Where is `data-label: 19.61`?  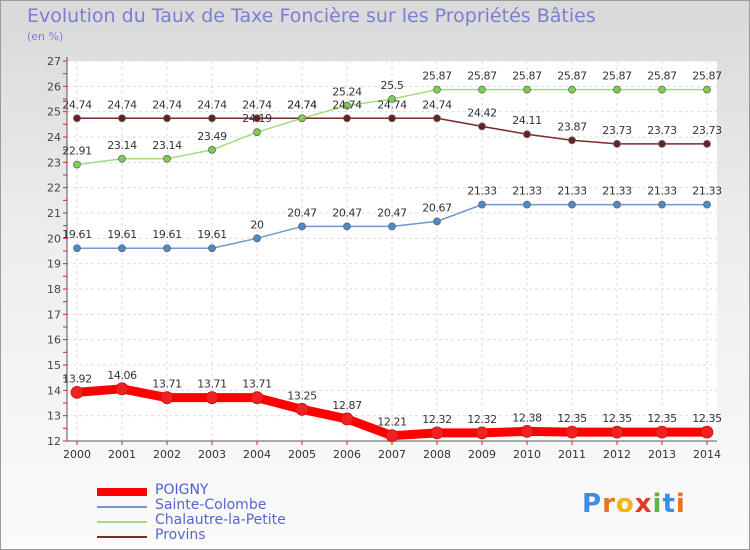 data-label: 19.61 is located at coordinates (212, 234).